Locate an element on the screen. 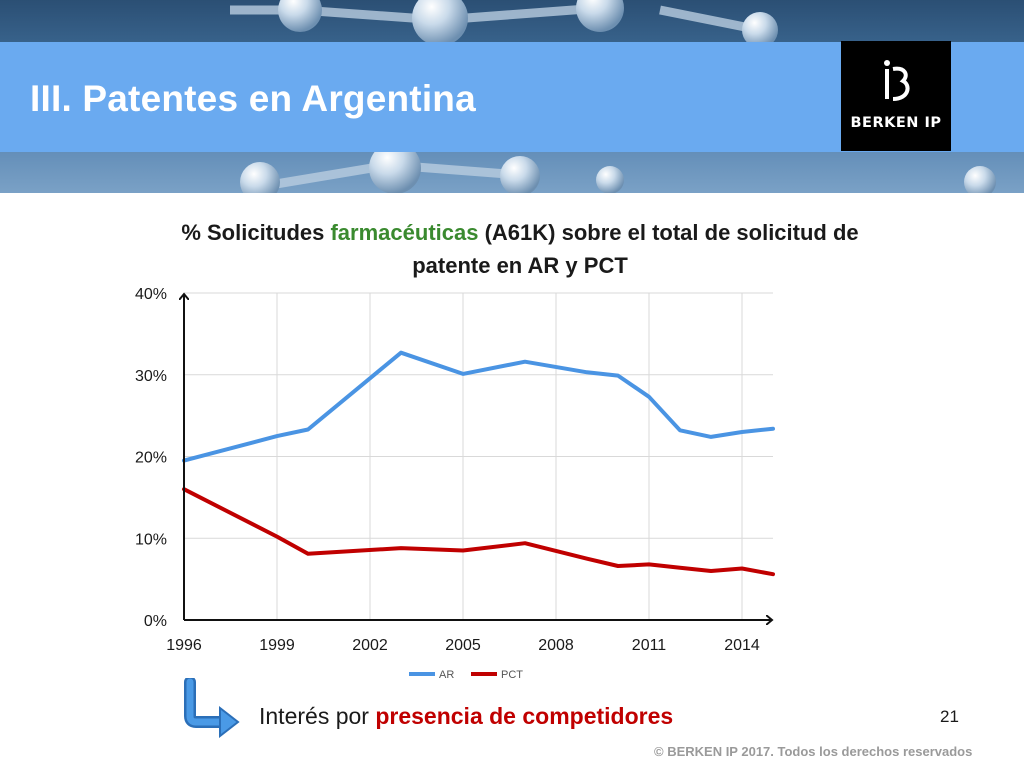 The image size is (1024, 768). x-tick-label: 1996 is located at coordinates (184, 645).